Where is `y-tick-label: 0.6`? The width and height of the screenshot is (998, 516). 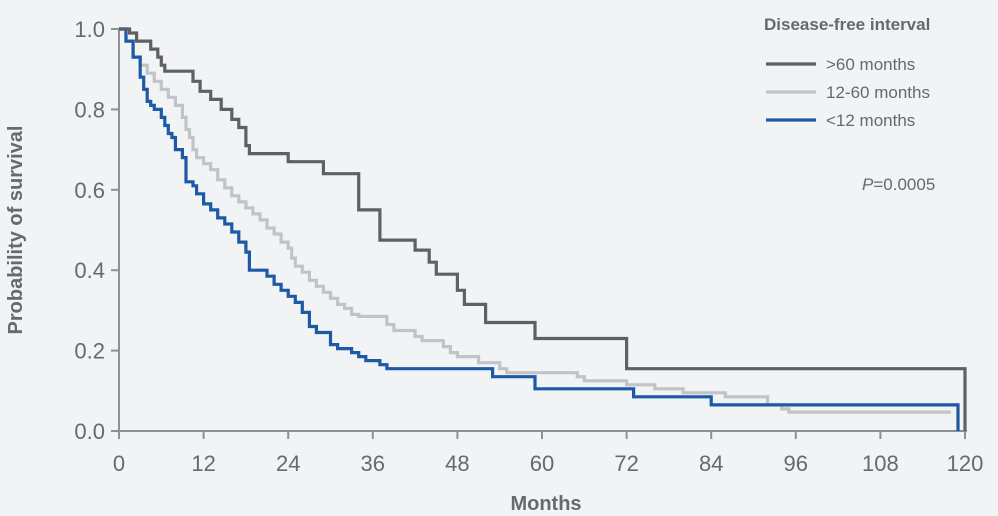
y-tick-label: 0.6 is located at coordinates (89, 190).